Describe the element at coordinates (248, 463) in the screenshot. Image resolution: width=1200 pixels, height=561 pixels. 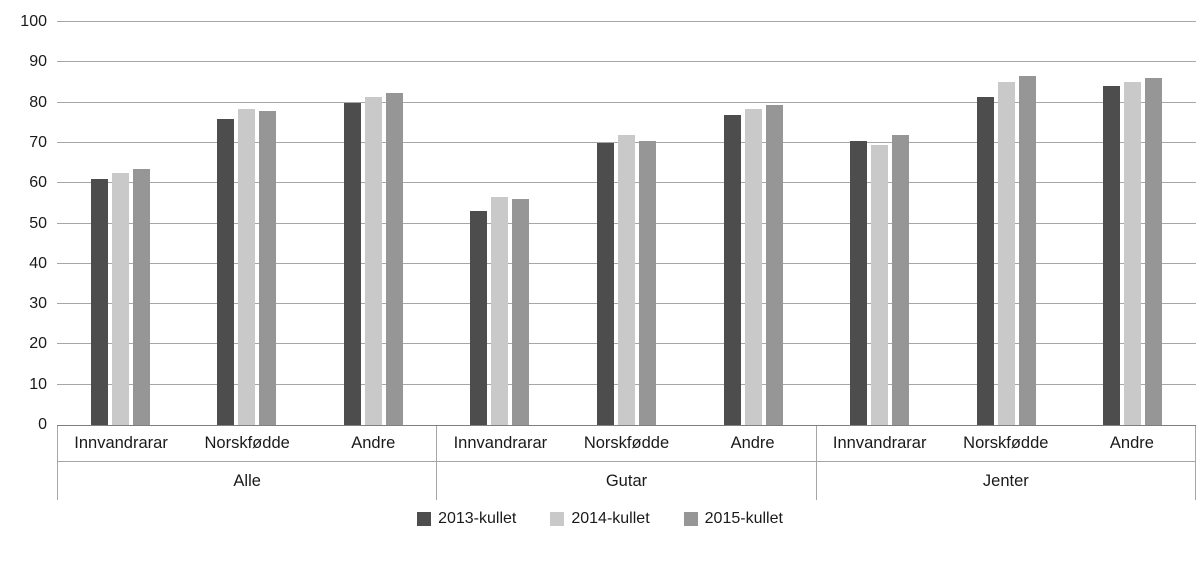
I see `category-group: Innvandrarar Norskfødde Andre Alle` at that location.